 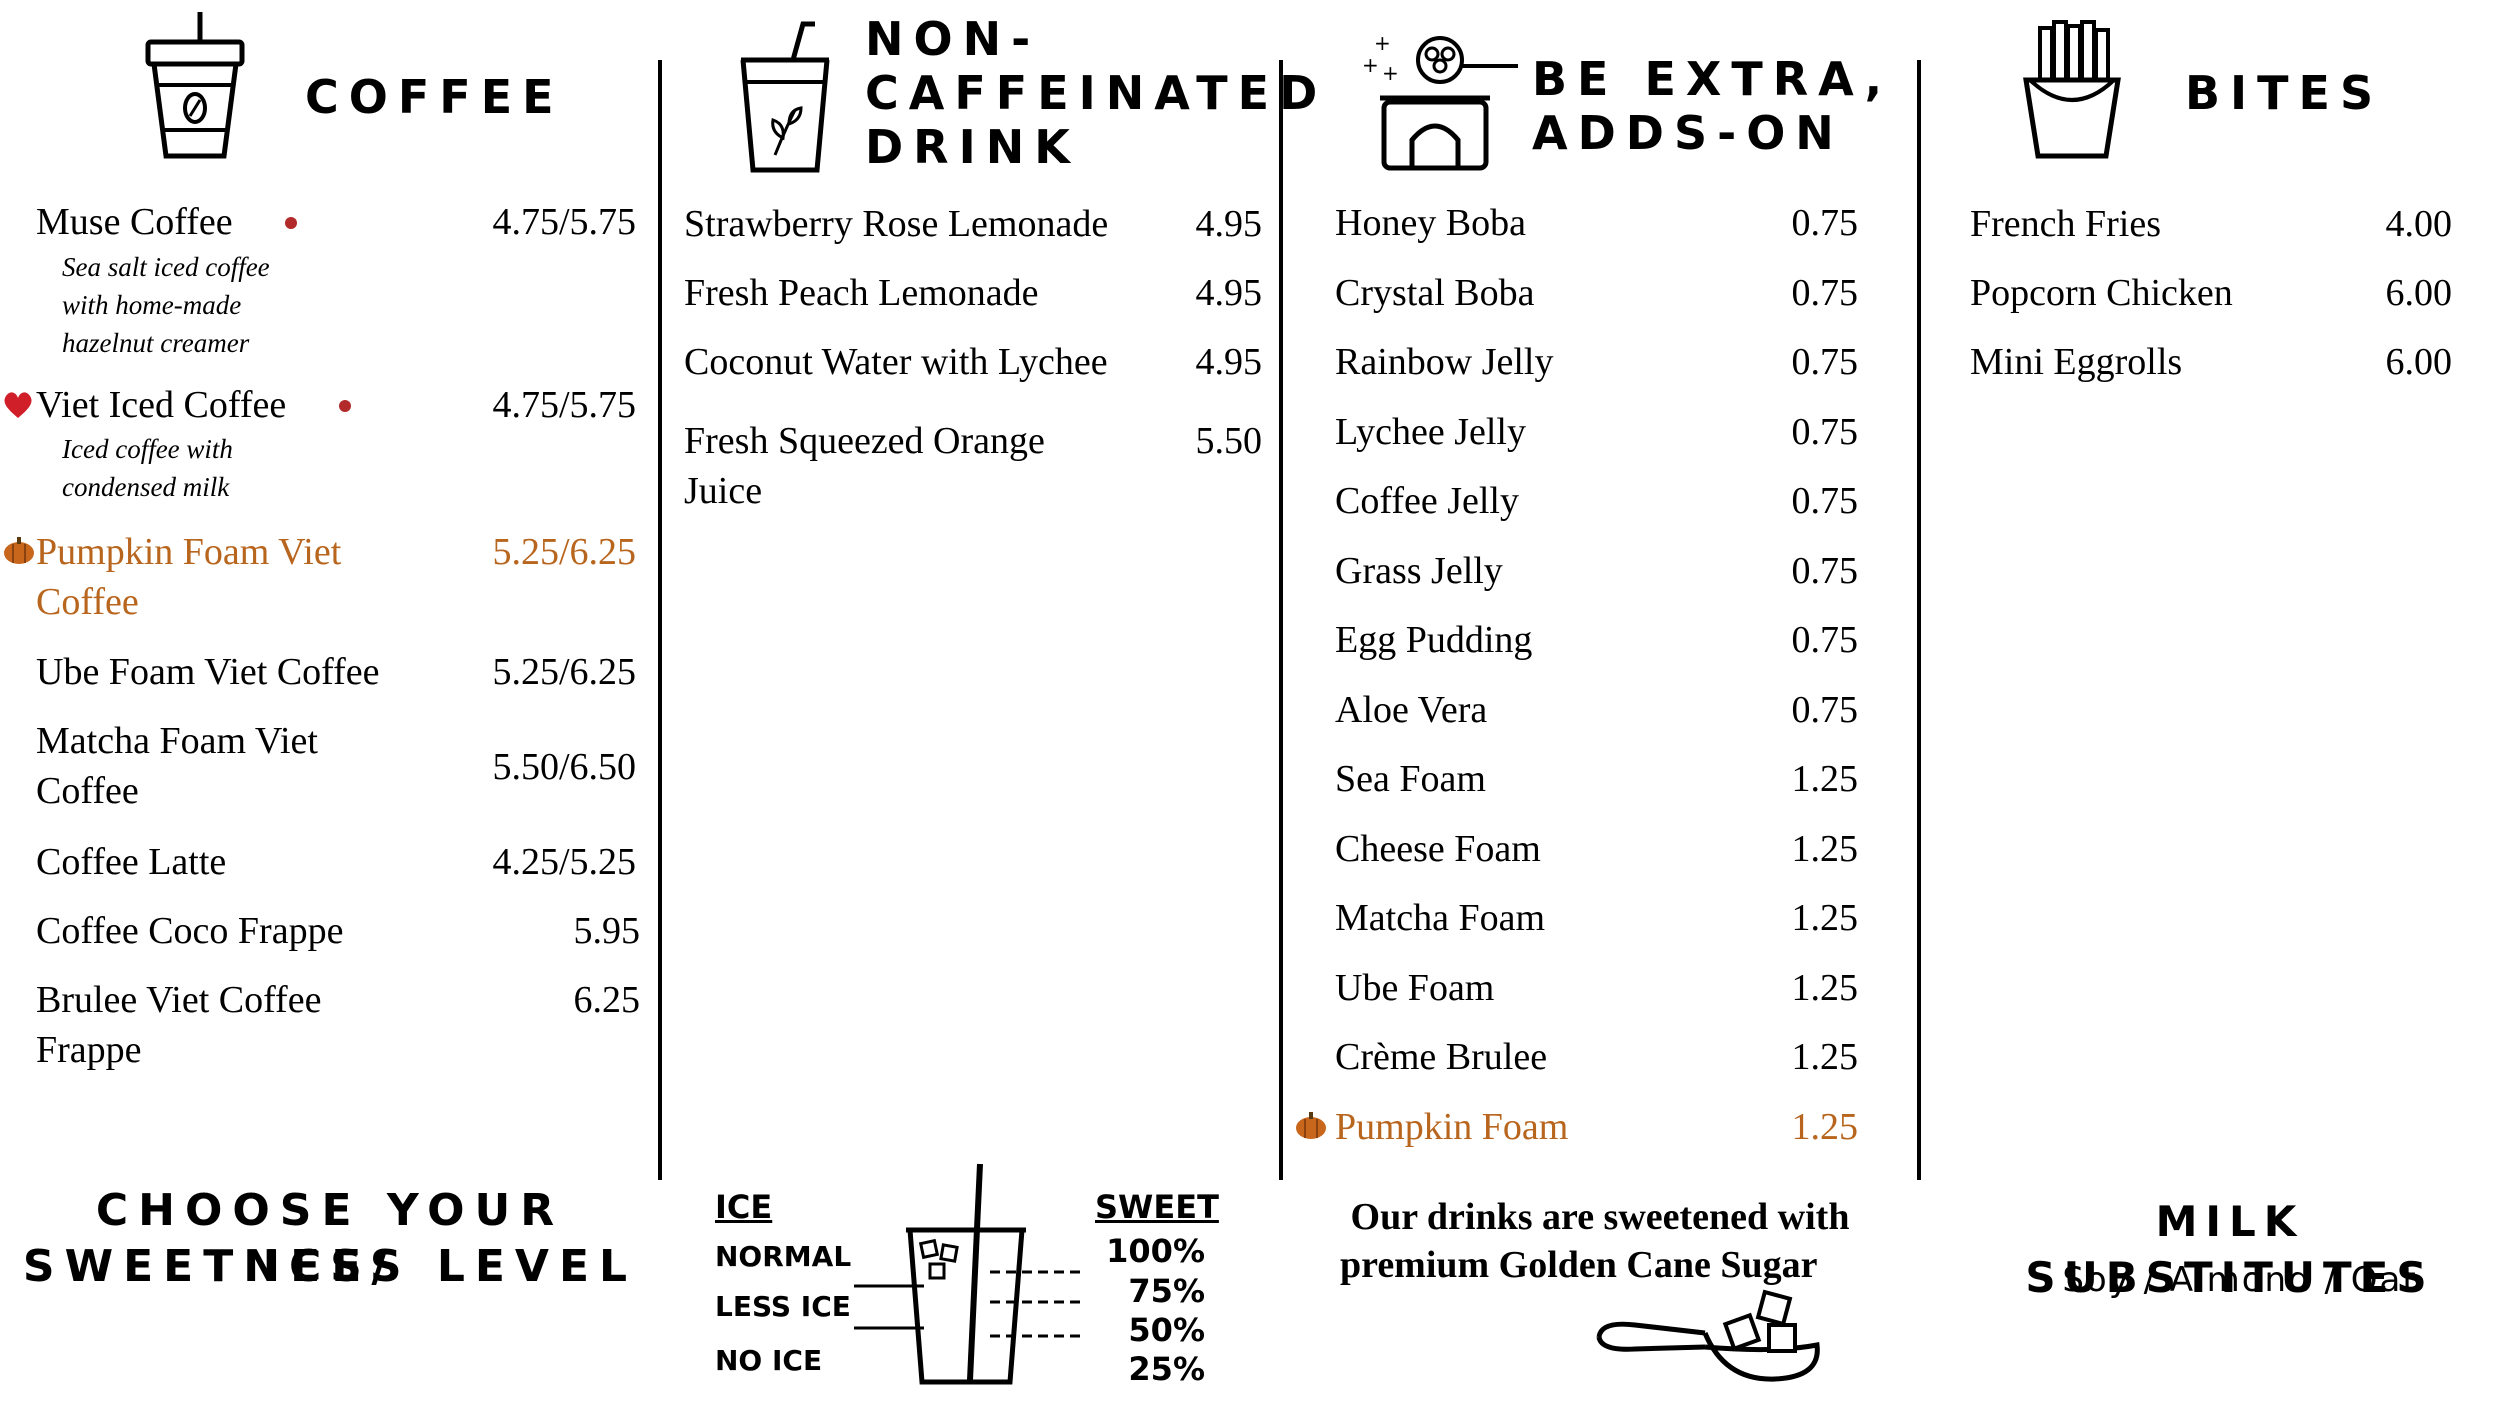 I want to click on ice-header: ICE, so click(x=744, y=1207).